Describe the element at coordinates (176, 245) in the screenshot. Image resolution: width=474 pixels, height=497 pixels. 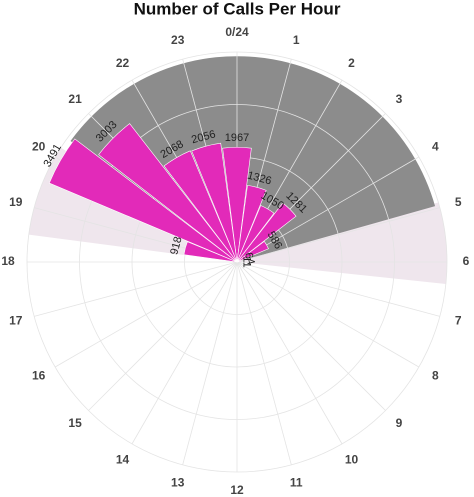
I see `value-label: 918` at that location.